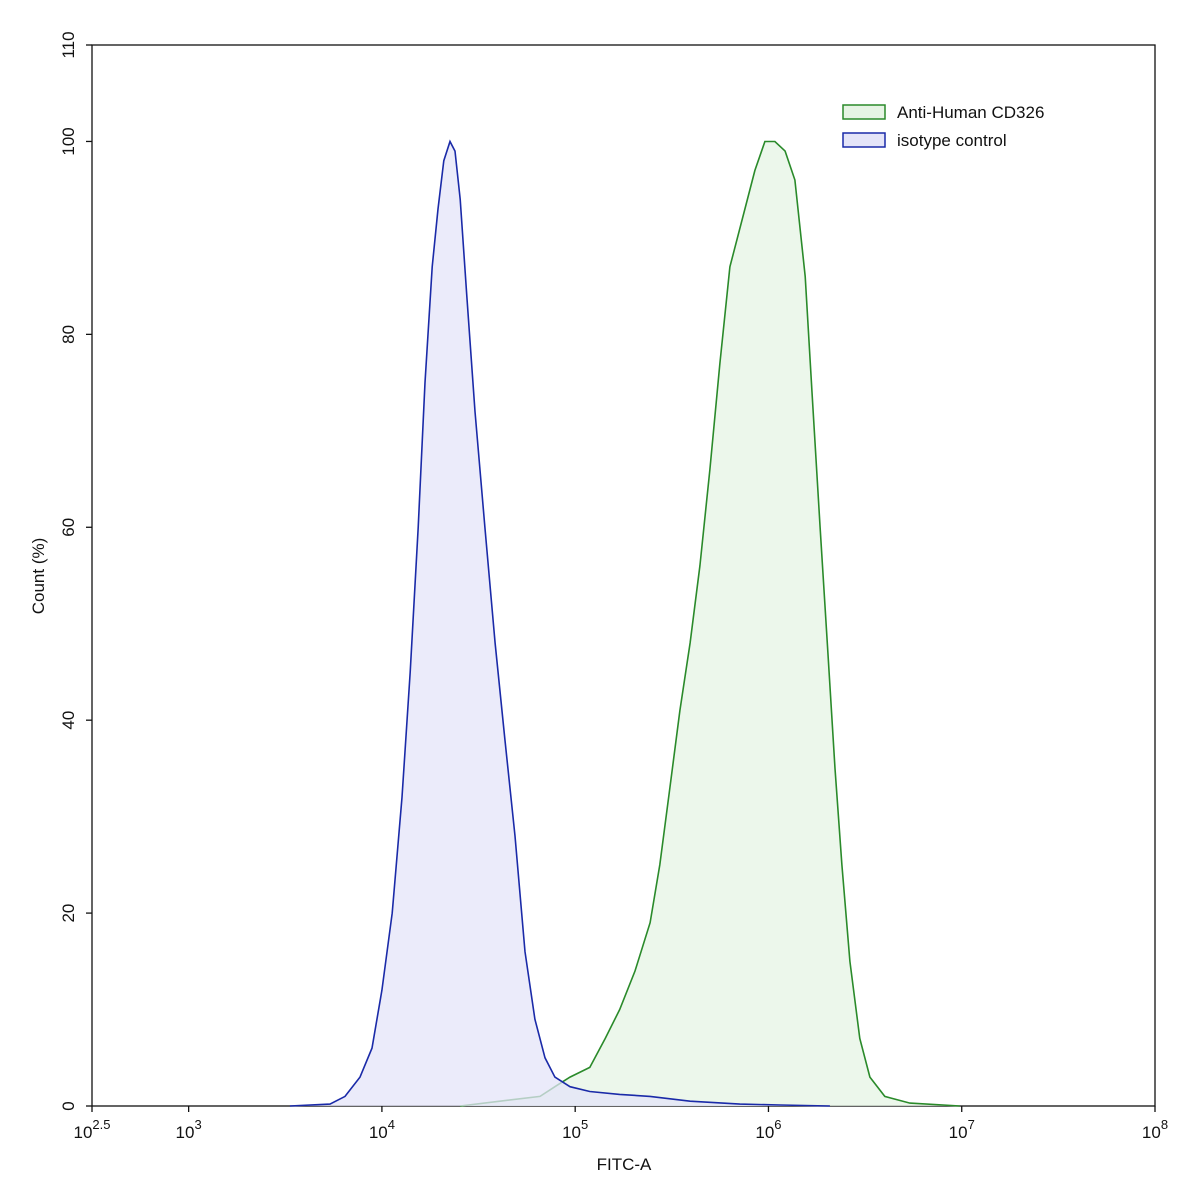 This screenshot has height=1198, width=1197. Describe the element at coordinates (197, 1124) in the screenshot. I see `x-tick-exponent: 3` at that location.